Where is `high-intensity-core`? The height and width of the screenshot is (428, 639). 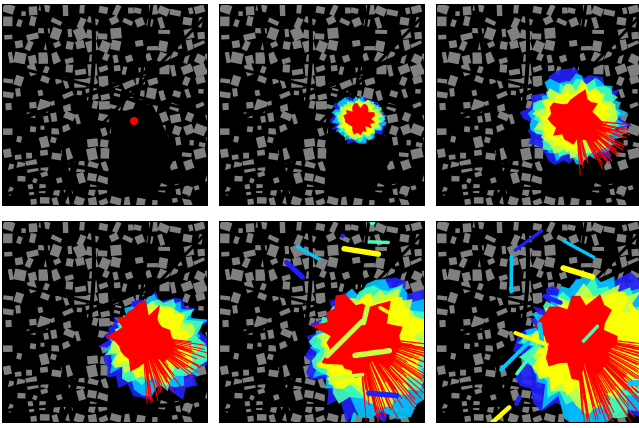
high-intensity-core is located at coordinates (359, 119).